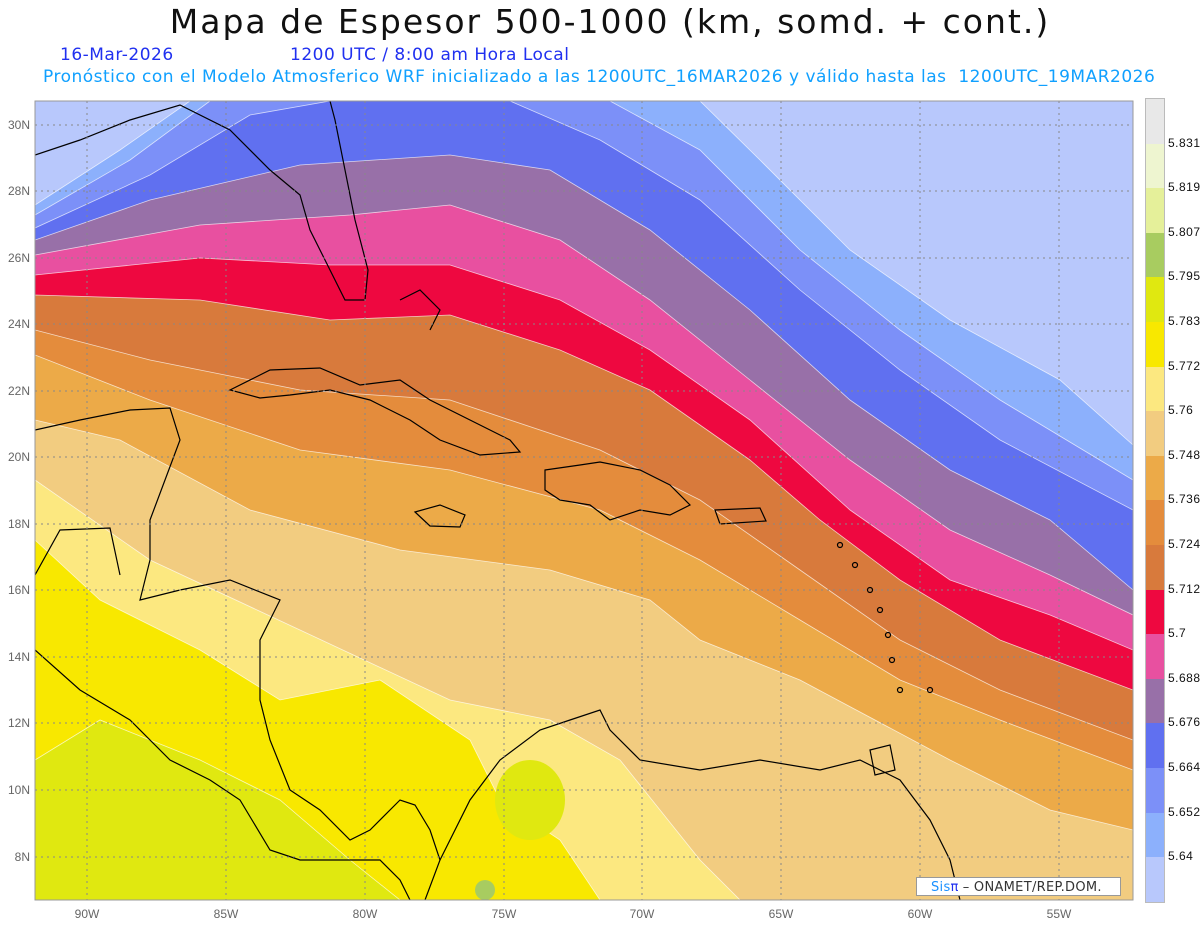  What do you see at coordinates (1032, 887) in the screenshot?
I see `credit-text: – ONAMET/REP.DOM.` at bounding box center [1032, 887].